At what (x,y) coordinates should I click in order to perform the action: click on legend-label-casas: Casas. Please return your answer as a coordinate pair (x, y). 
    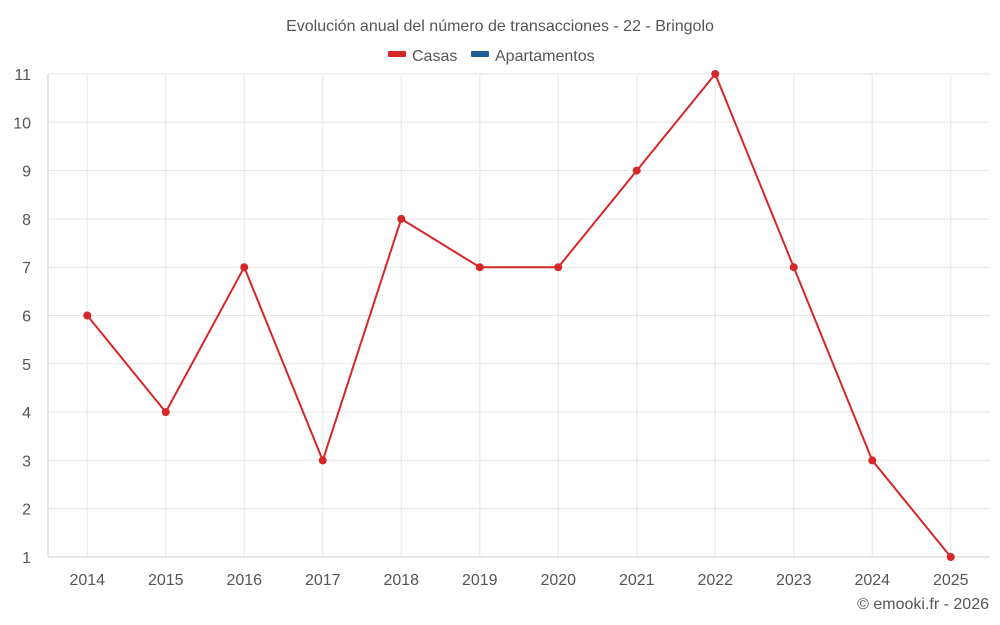
    Looking at the image, I should click on (434, 56).